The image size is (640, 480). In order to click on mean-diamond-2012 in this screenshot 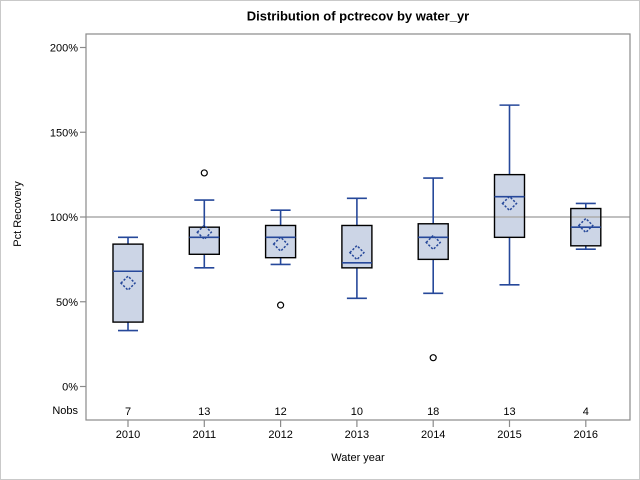, I will do `click(280, 244)`.